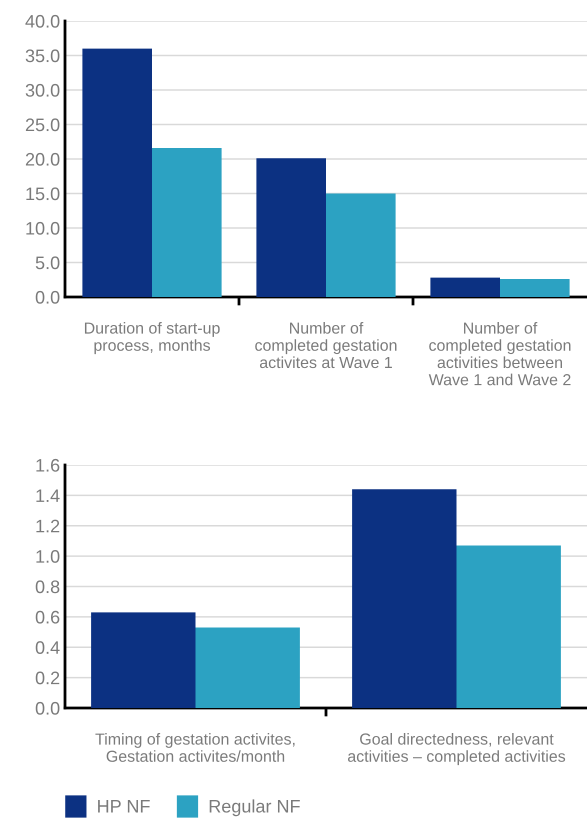  What do you see at coordinates (48, 495) in the screenshot?
I see `y-tick-label: 1.4` at bounding box center [48, 495].